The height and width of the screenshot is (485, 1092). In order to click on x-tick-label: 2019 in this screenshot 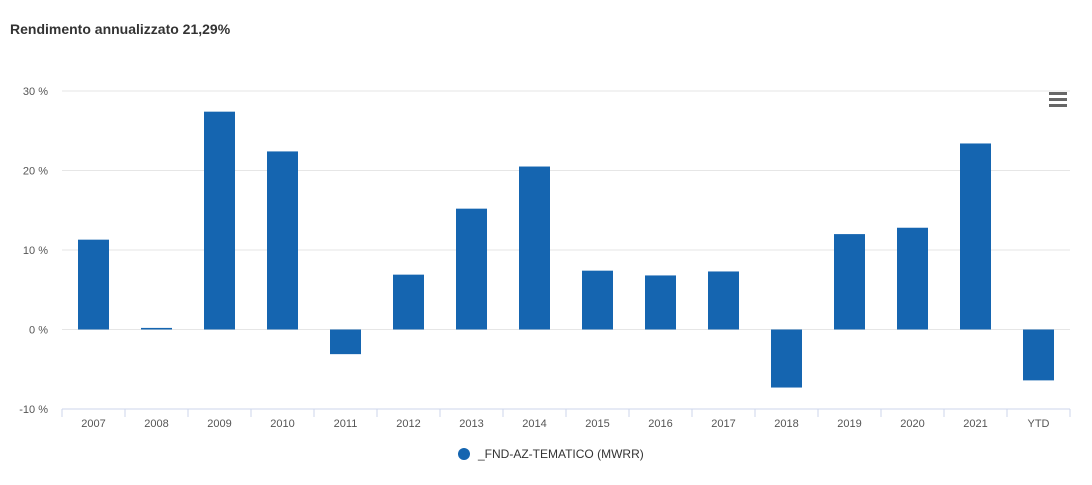, I will do `click(849, 424)`.